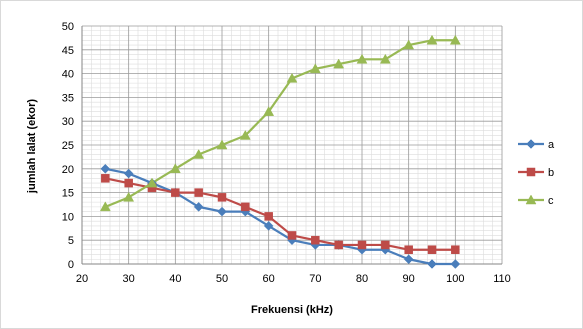  I want to click on y-tick-label: 35, so click(68, 98).